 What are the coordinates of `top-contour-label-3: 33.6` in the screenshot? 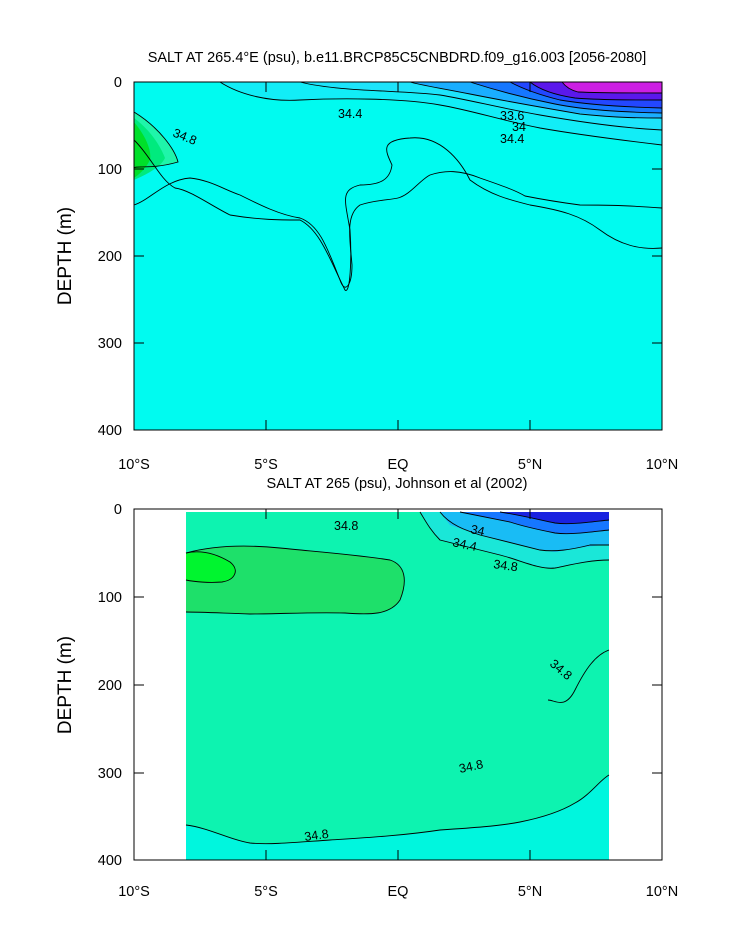 It's located at (512, 116).